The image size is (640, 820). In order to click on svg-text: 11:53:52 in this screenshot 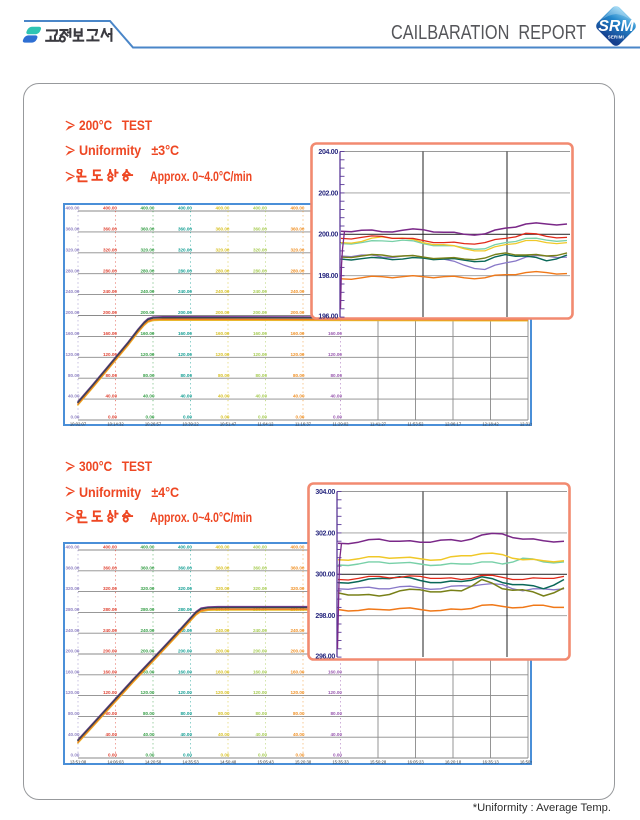, I will do `click(416, 424)`.